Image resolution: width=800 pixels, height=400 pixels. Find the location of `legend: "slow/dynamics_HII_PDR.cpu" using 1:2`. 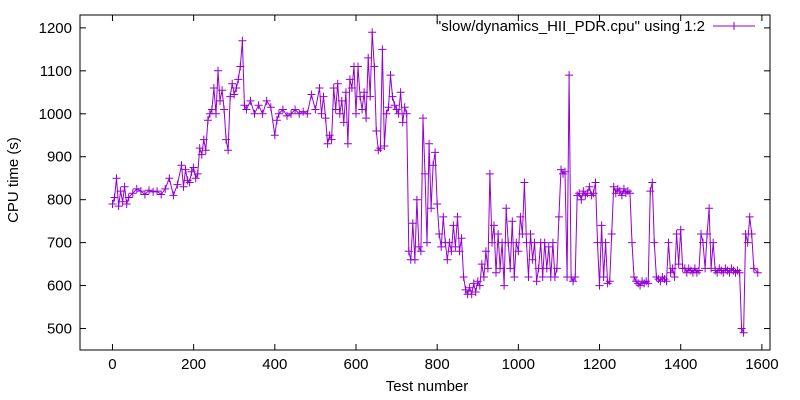

legend: "slow/dynamics_HII_PDR.cpu" using 1:2 is located at coordinates (595, 26).